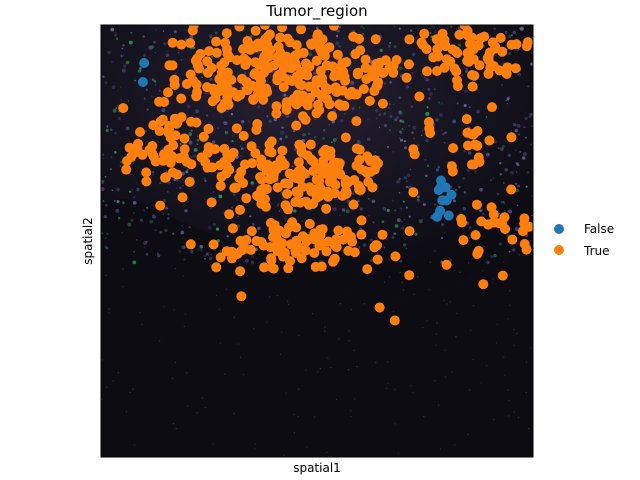 This screenshot has height=480, width=640. I want to click on scatter-point-false, so click(437, 216).